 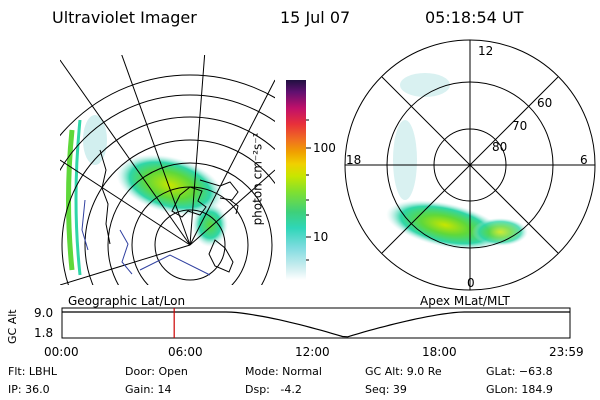 What do you see at coordinates (315, 17) in the screenshot?
I see `date-label: 15 Jul 07` at bounding box center [315, 17].